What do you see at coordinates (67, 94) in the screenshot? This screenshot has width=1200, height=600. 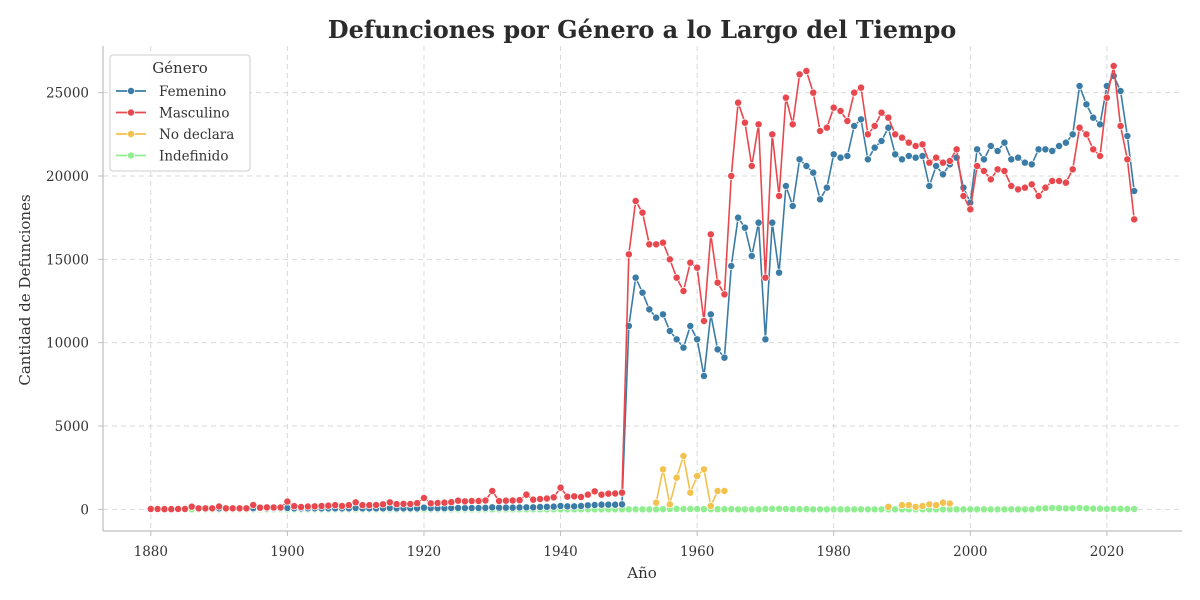 I see `y-tick-label: 25000` at bounding box center [67, 94].